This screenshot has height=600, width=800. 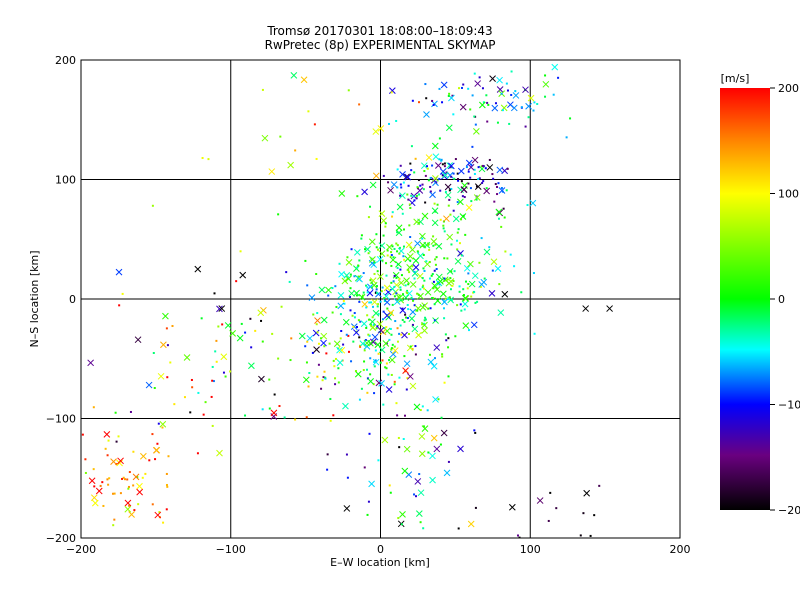 I want to click on colorbar-tick-label: 0, so click(x=781, y=299).